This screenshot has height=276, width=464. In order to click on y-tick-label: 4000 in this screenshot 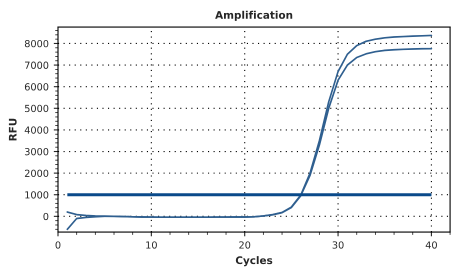, I will do `click(36, 130)`.